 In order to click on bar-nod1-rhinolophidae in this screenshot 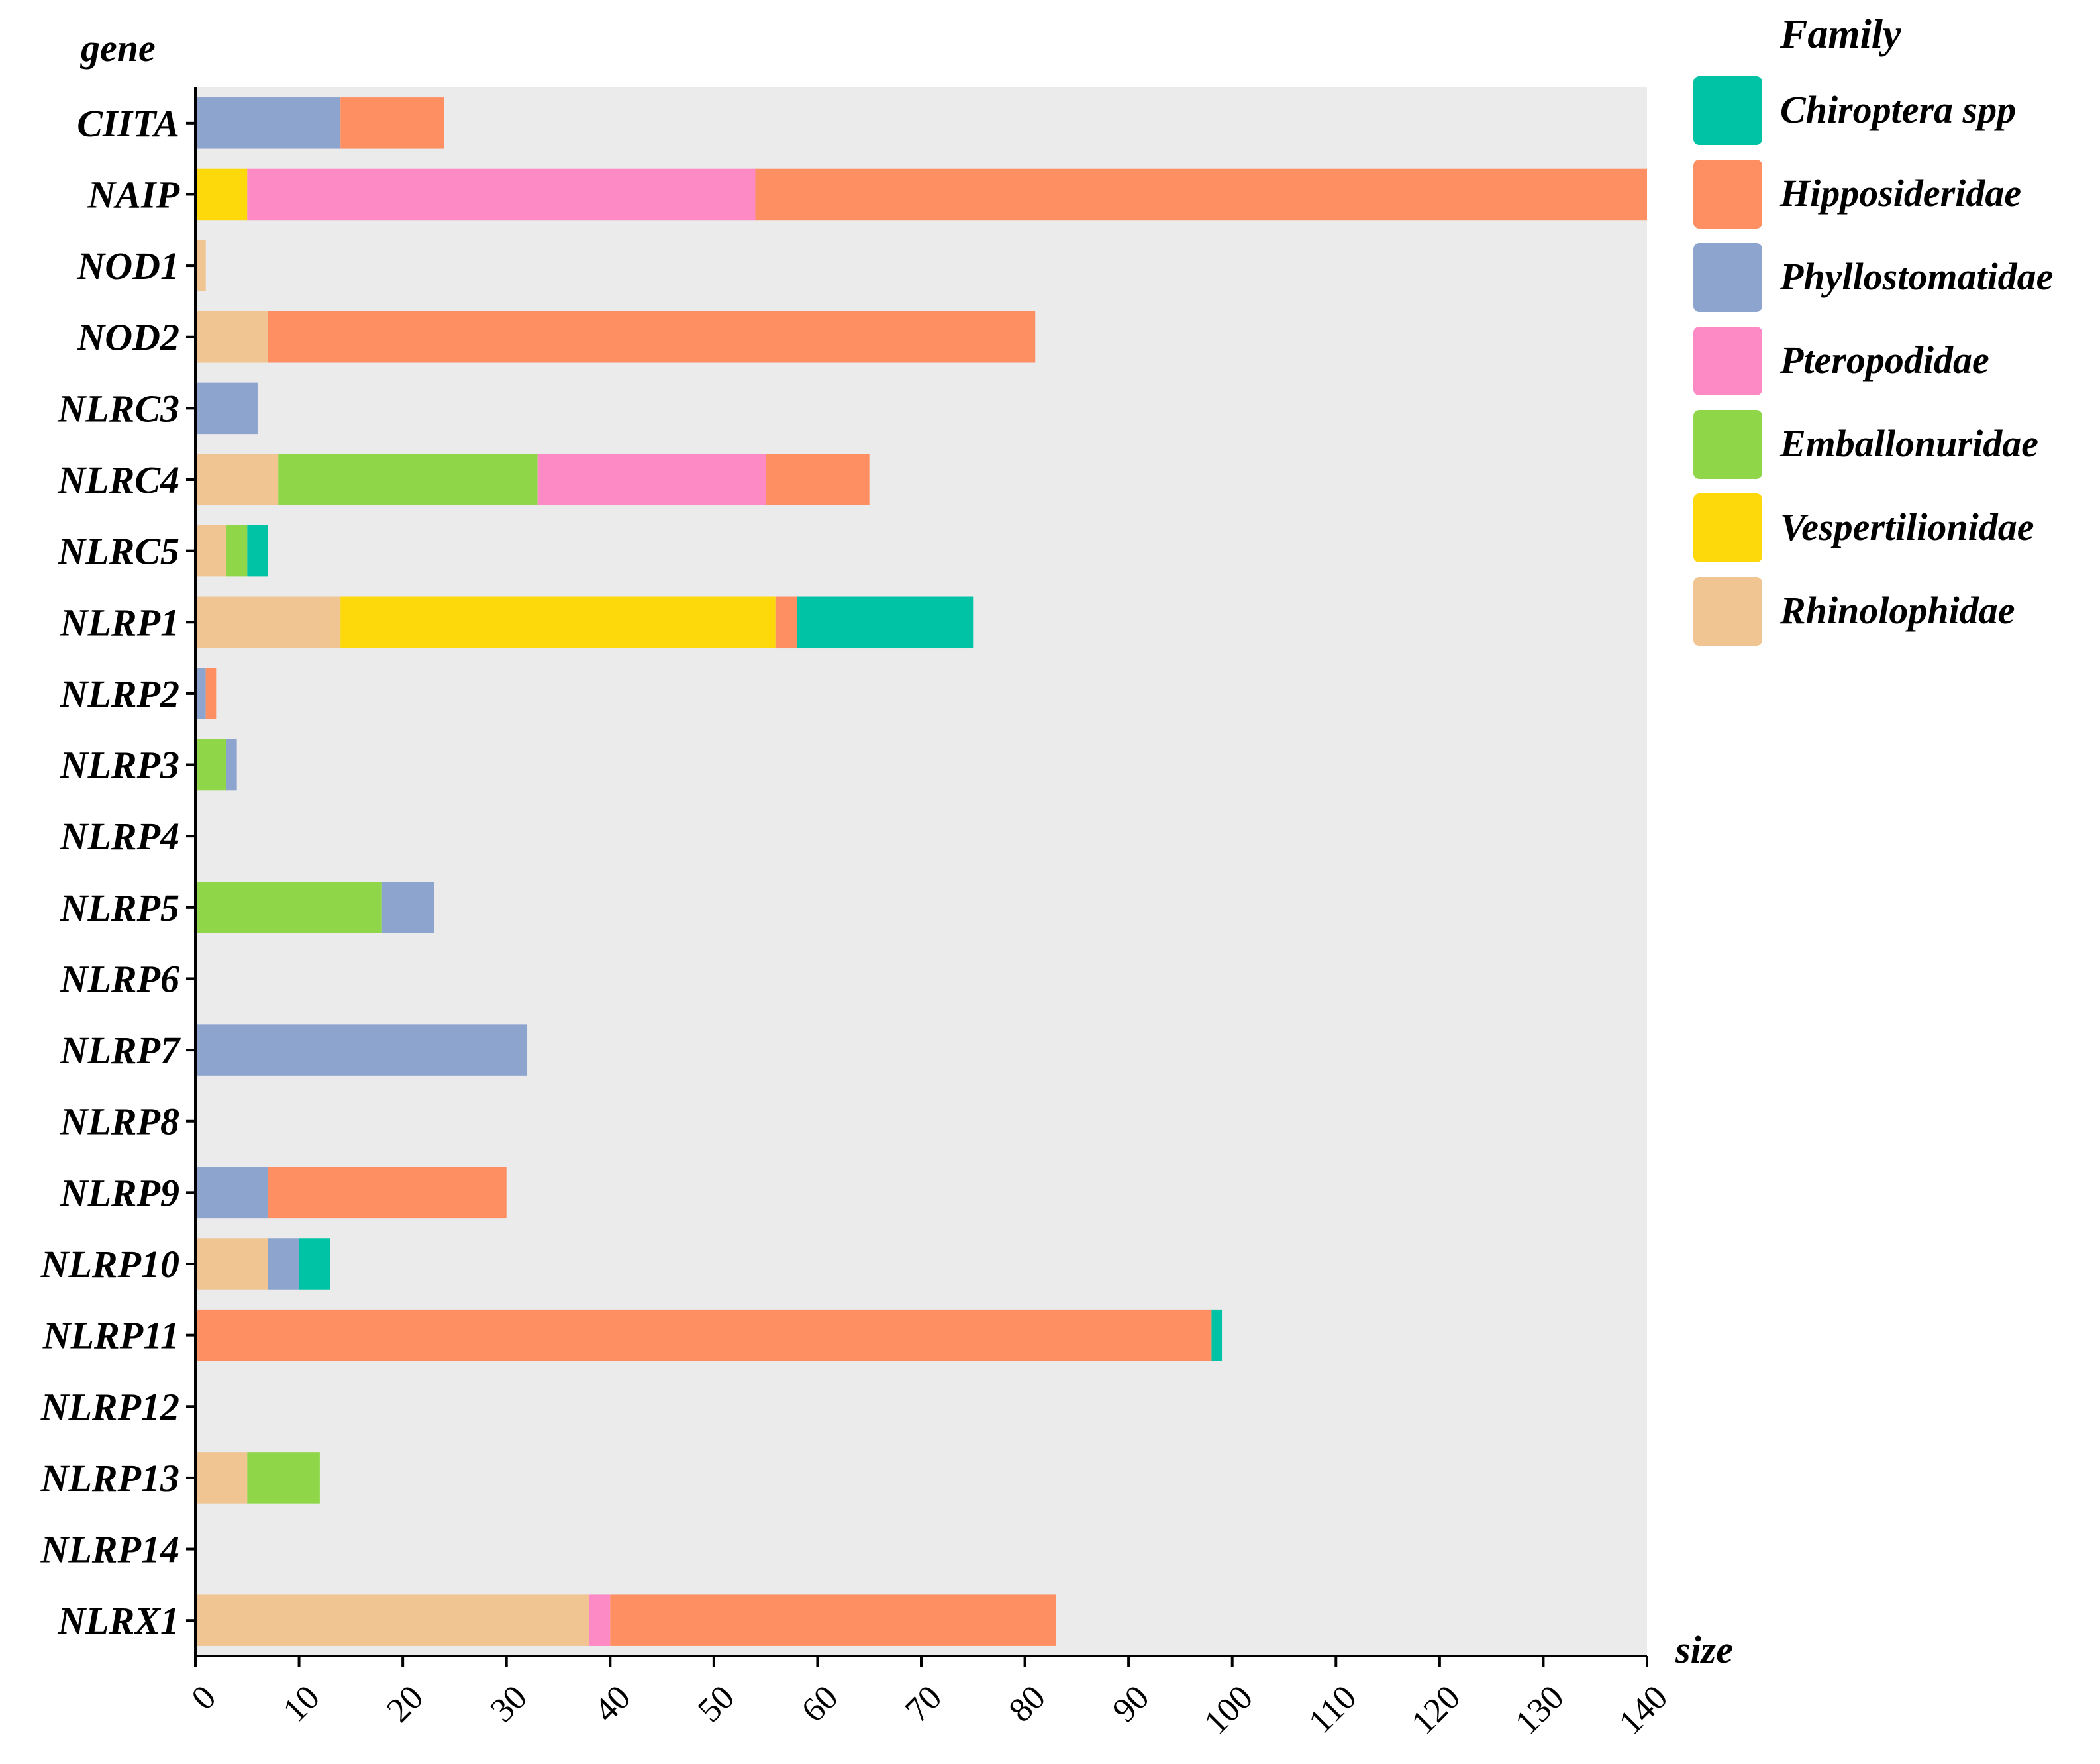, I will do `click(200, 265)`.